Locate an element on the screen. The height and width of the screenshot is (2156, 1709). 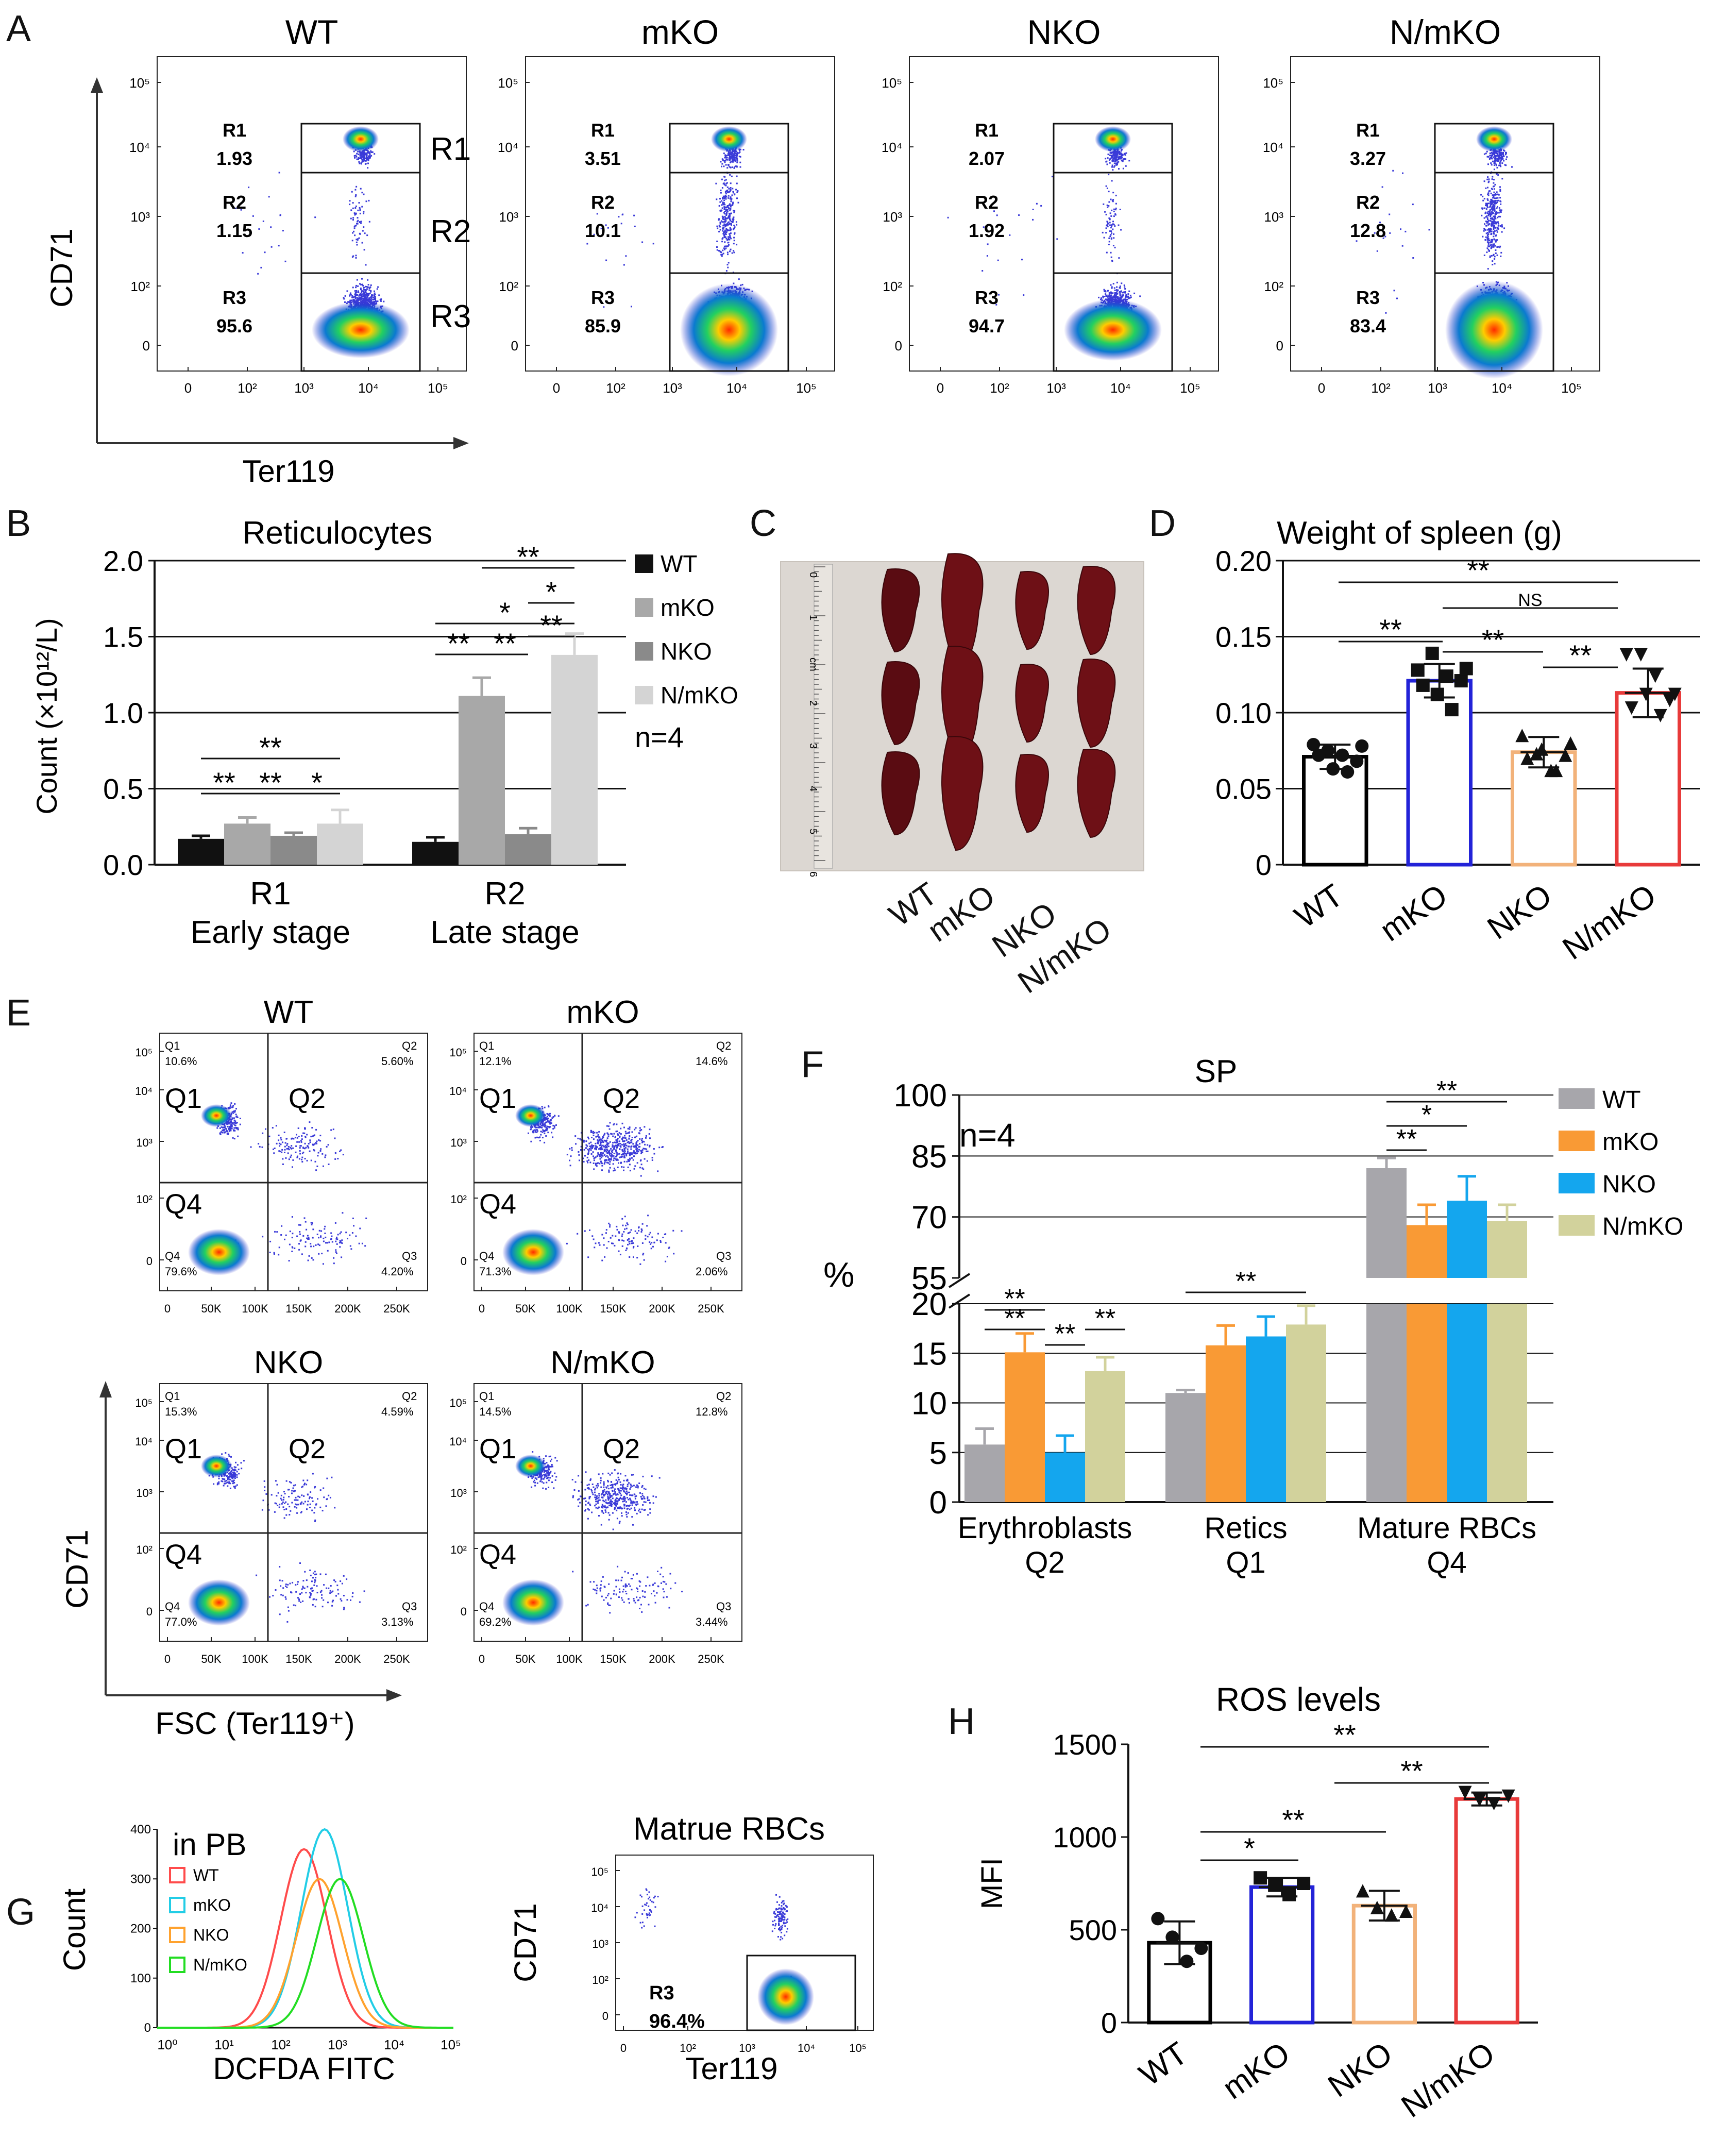
gate-name-label: R3 is located at coordinates (603, 297).